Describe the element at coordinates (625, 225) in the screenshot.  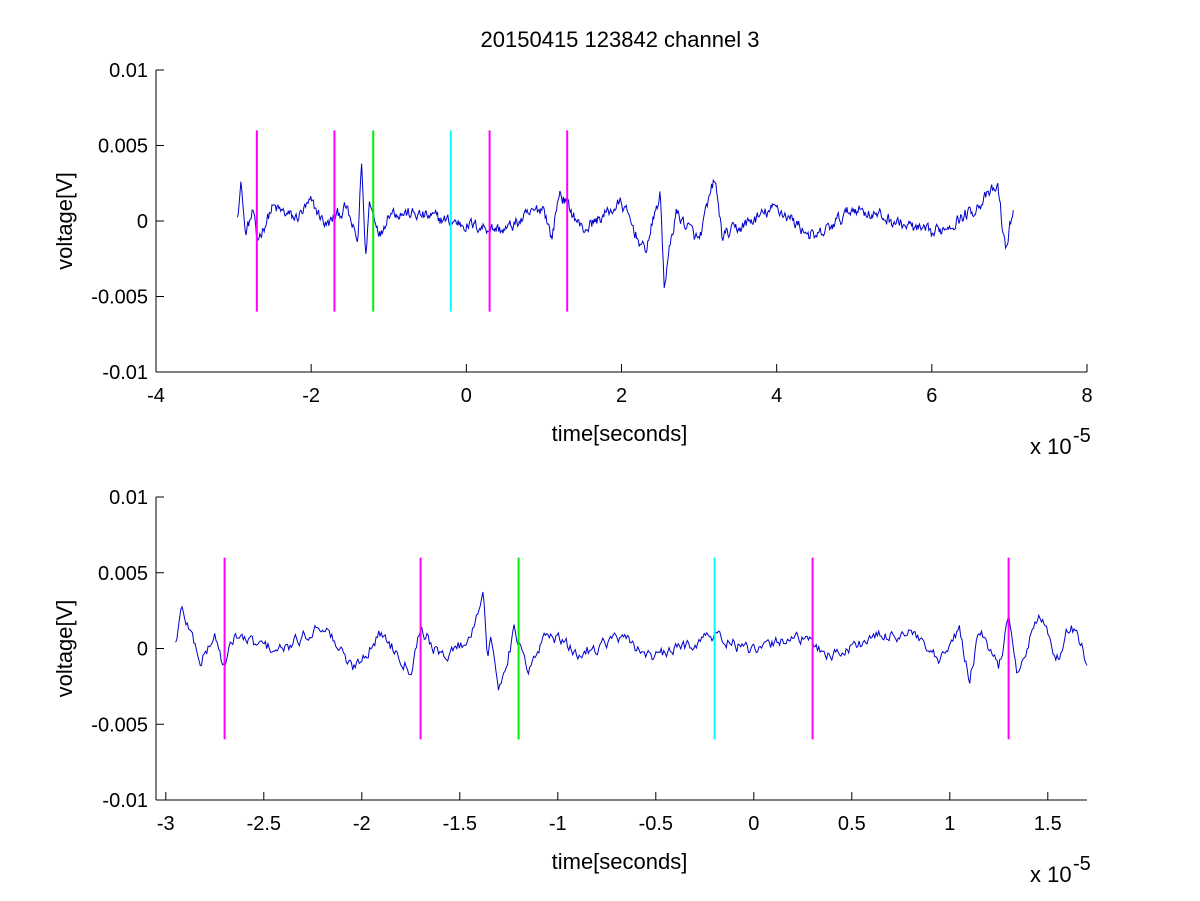
I see `top-voltage-signal` at that location.